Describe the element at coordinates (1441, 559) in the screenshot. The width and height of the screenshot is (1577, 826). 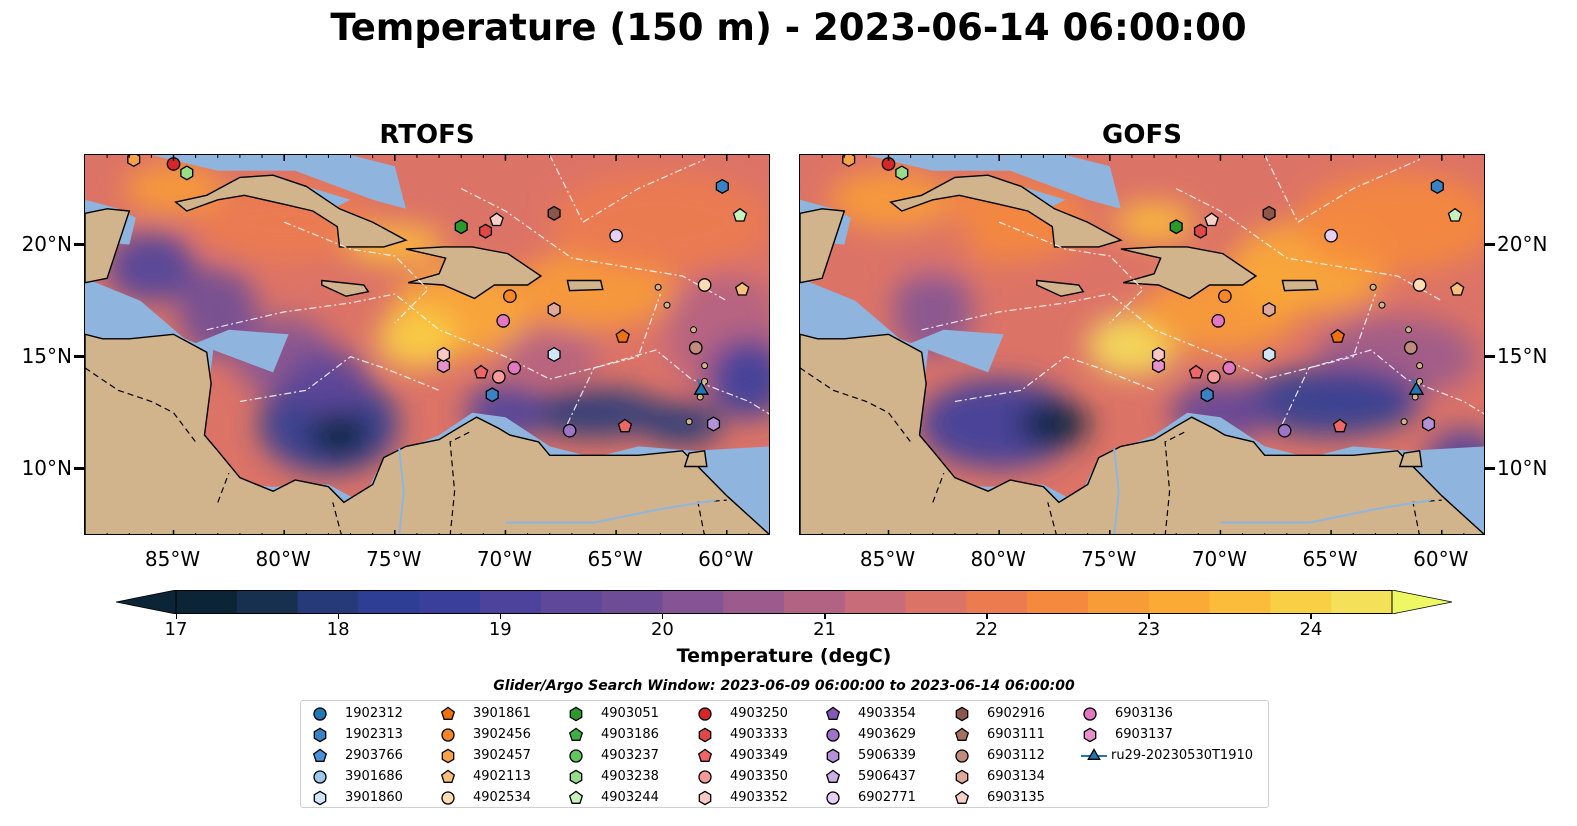
I see `lon-tick-label: 60°W` at that location.